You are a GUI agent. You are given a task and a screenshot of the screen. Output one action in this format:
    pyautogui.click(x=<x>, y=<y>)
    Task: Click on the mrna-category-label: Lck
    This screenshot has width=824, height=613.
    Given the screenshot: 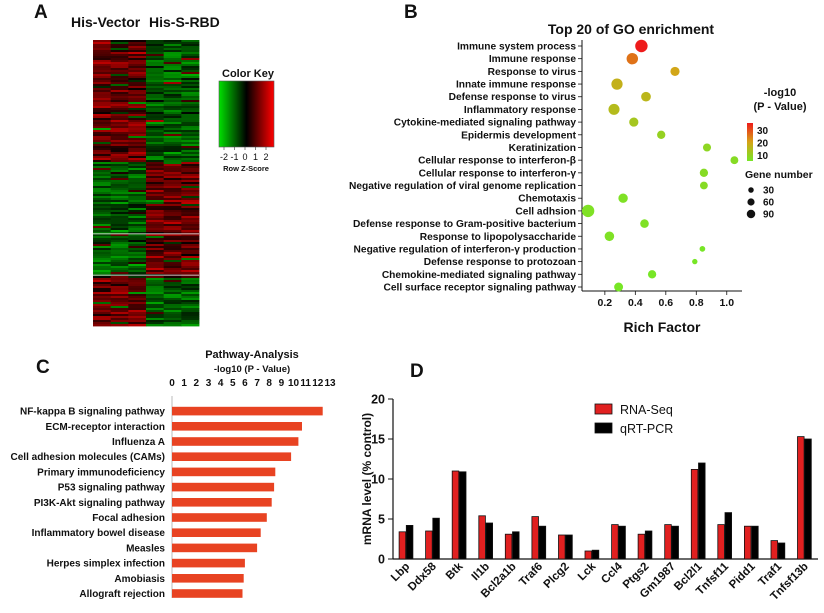 What is the action you would take?
    pyautogui.click(x=587, y=571)
    